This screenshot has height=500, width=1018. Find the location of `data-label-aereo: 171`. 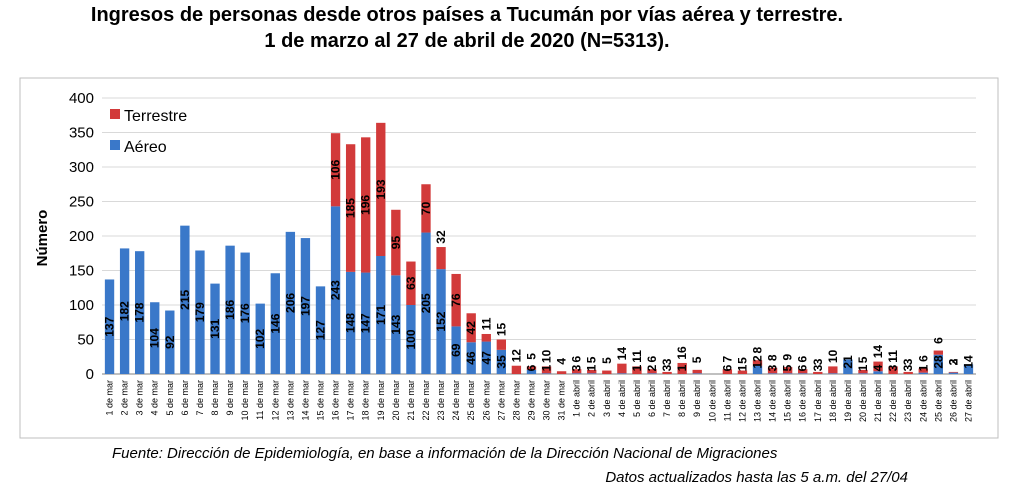

data-label-aereo: 171 is located at coordinates (381, 315).